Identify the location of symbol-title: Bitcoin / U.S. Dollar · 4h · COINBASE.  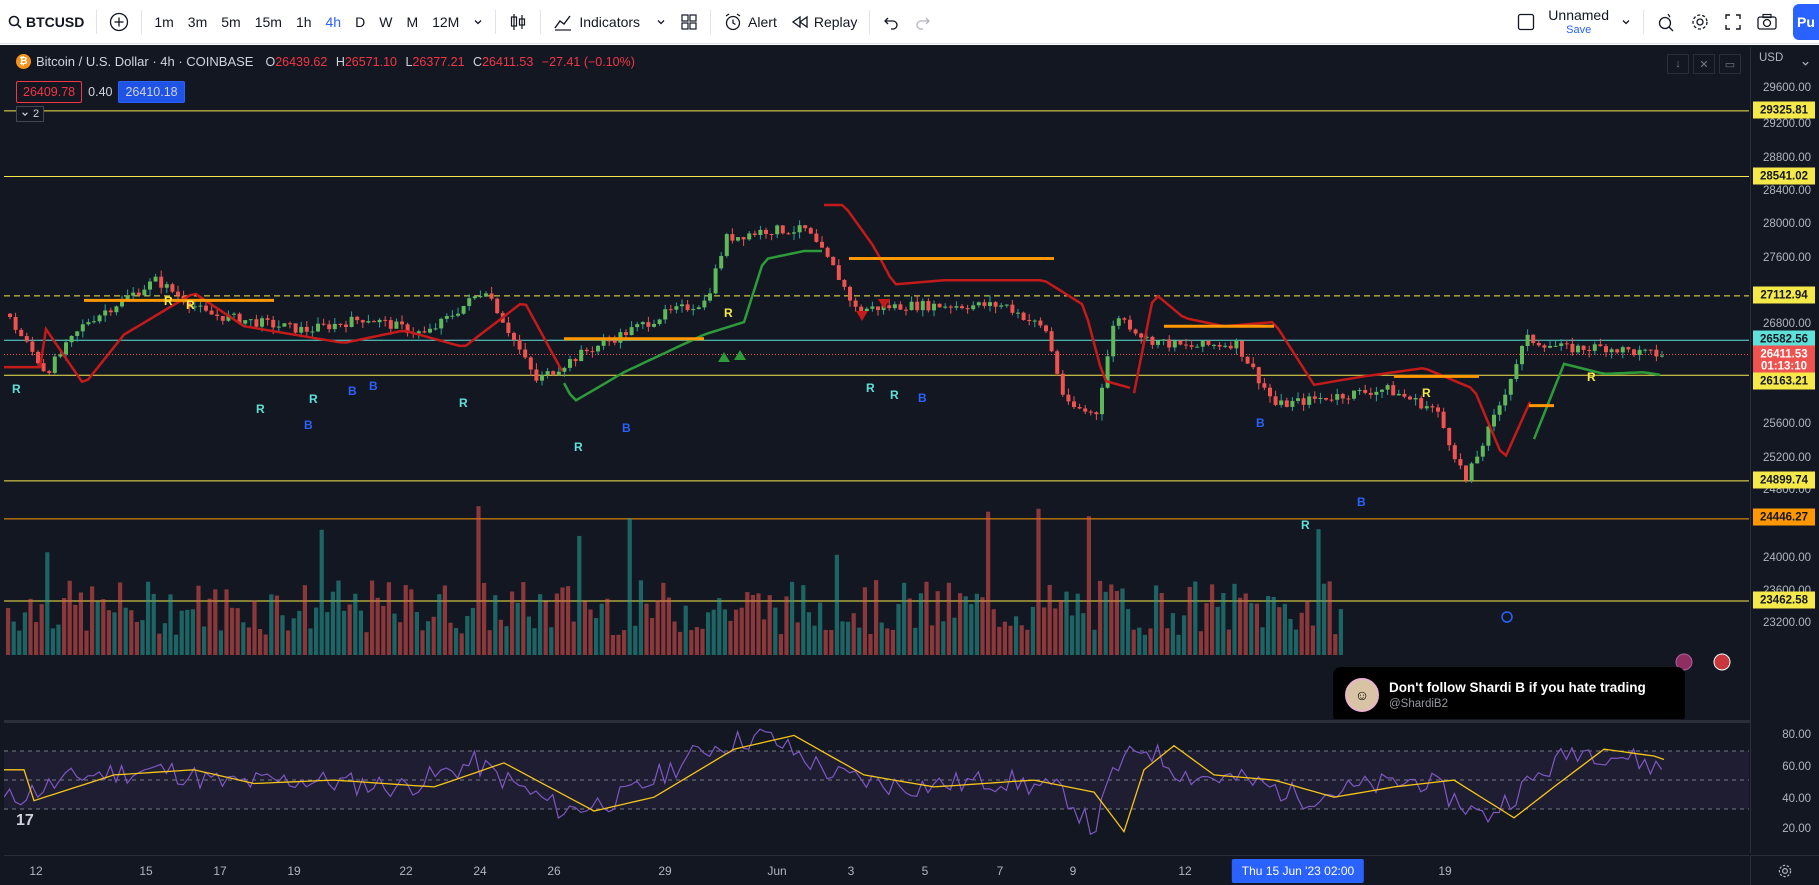
(145, 61).